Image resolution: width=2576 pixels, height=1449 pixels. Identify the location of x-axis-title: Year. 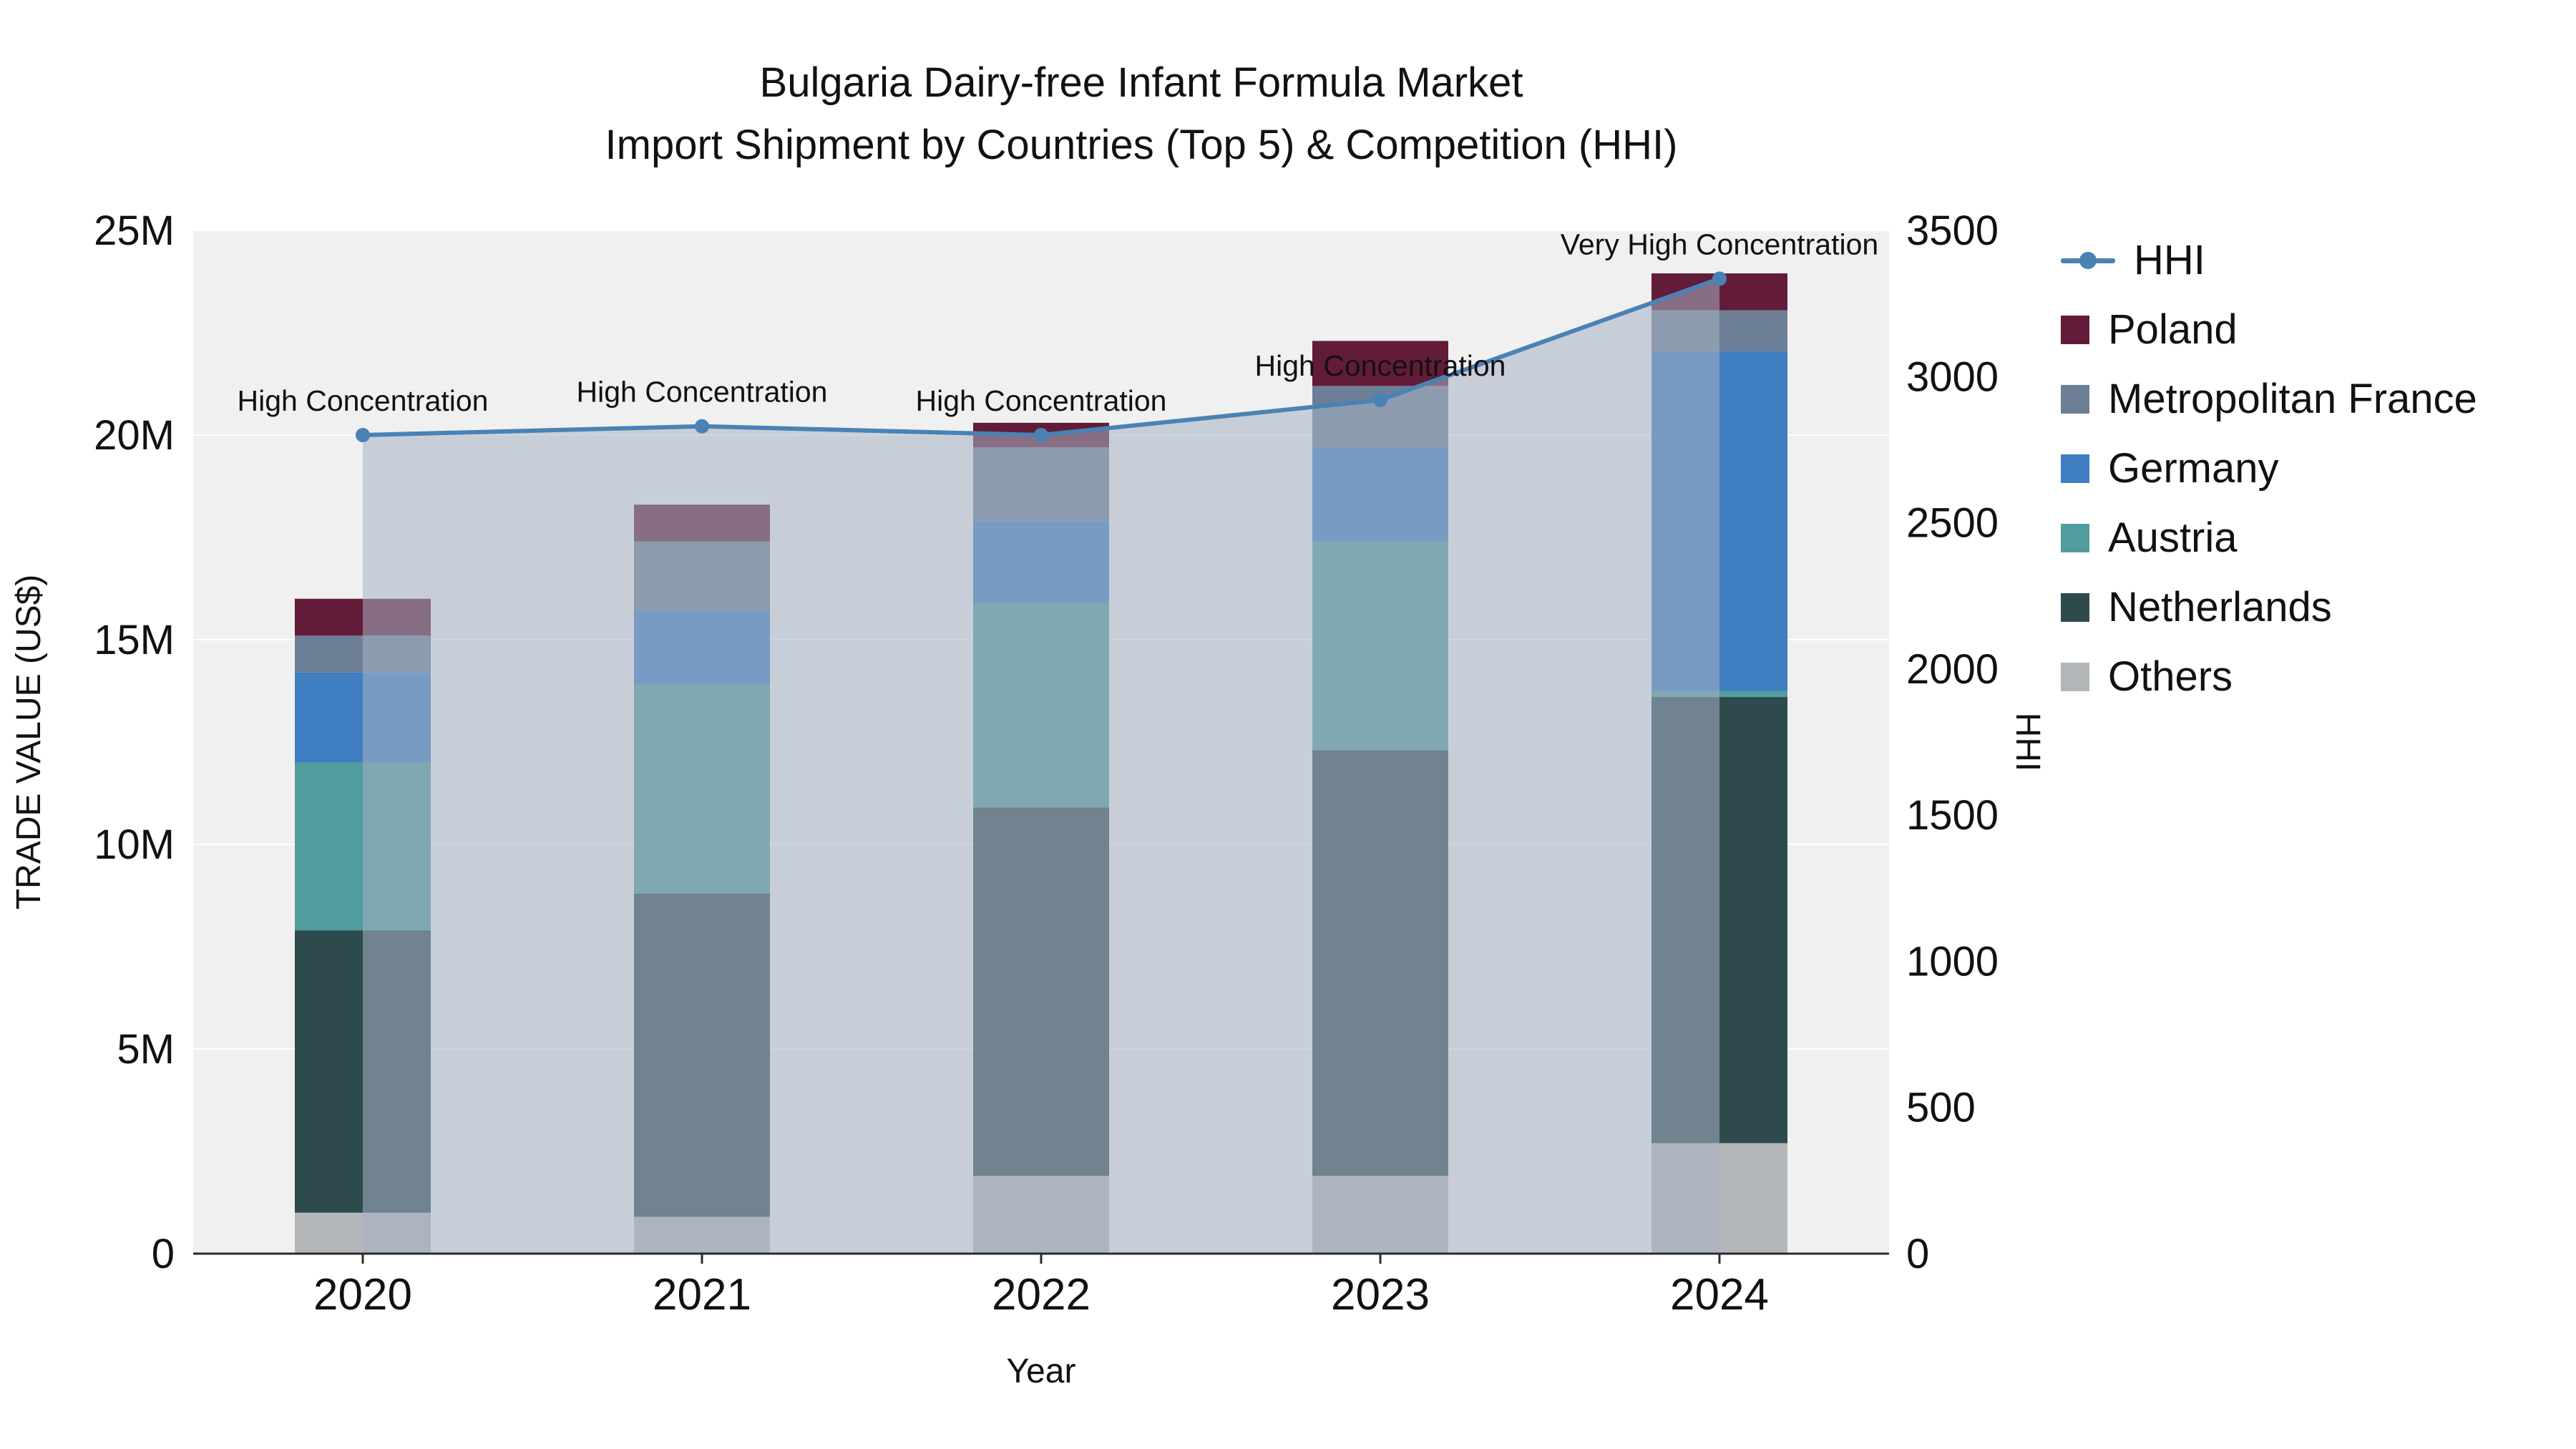
(1041, 1371).